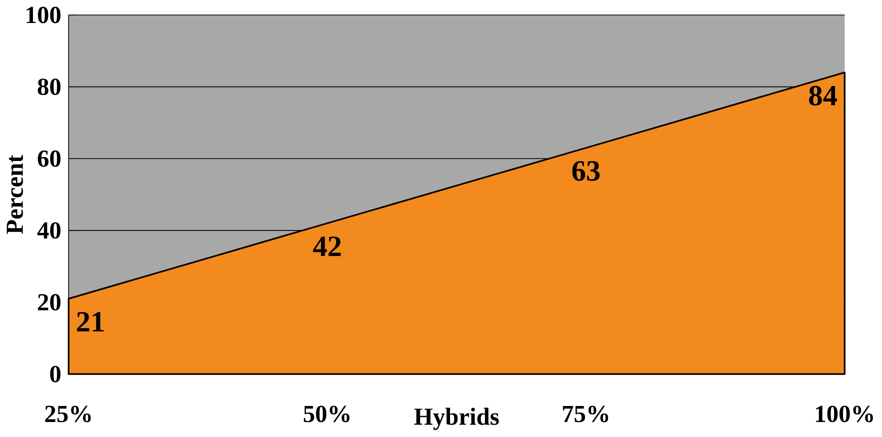  I want to click on x-axis-title: Hybrids, so click(456, 419).